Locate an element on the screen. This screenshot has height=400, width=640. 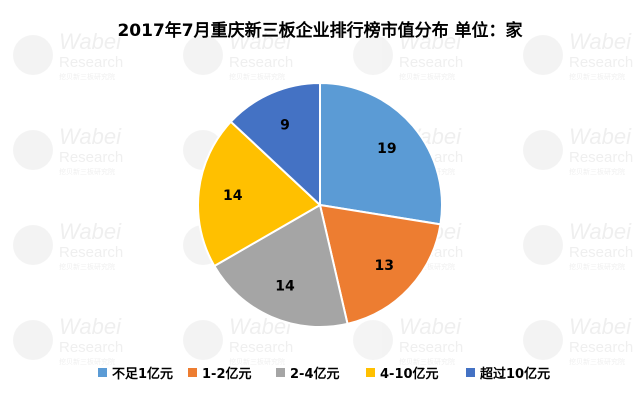
legend-item: 4-10亿元 is located at coordinates (402, 374).